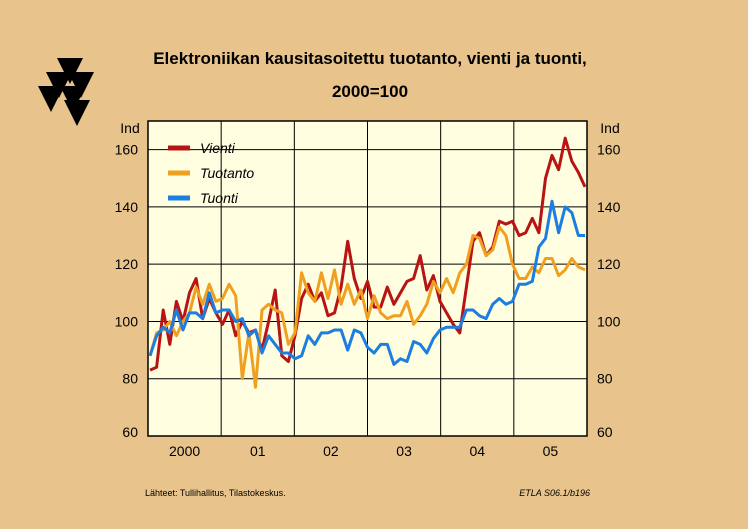 This screenshot has width=748, height=529. What do you see at coordinates (331, 451) in the screenshot?
I see `x-tick-label: 02` at bounding box center [331, 451].